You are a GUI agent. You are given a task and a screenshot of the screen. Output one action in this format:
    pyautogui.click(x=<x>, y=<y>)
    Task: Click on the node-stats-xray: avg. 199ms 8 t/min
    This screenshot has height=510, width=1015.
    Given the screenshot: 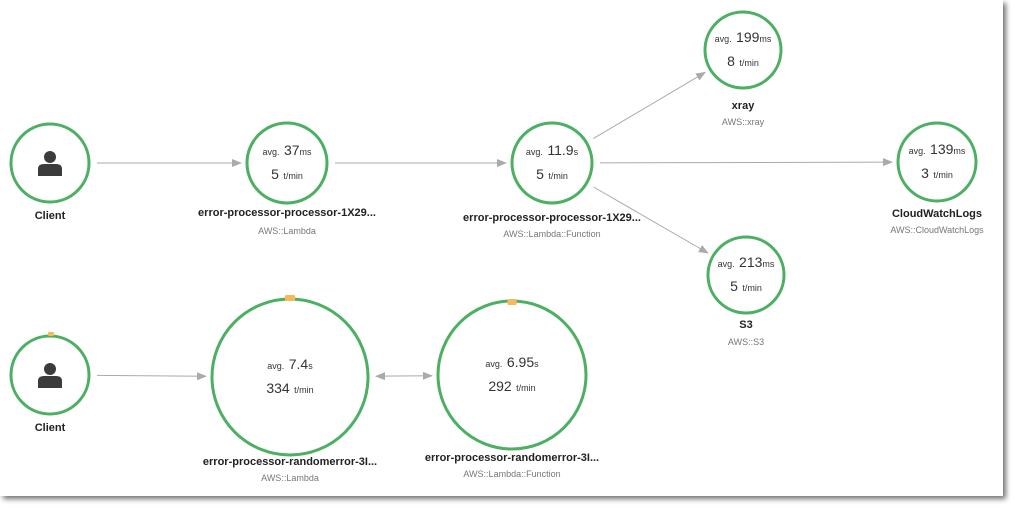 What is the action you would take?
    pyautogui.click(x=743, y=50)
    